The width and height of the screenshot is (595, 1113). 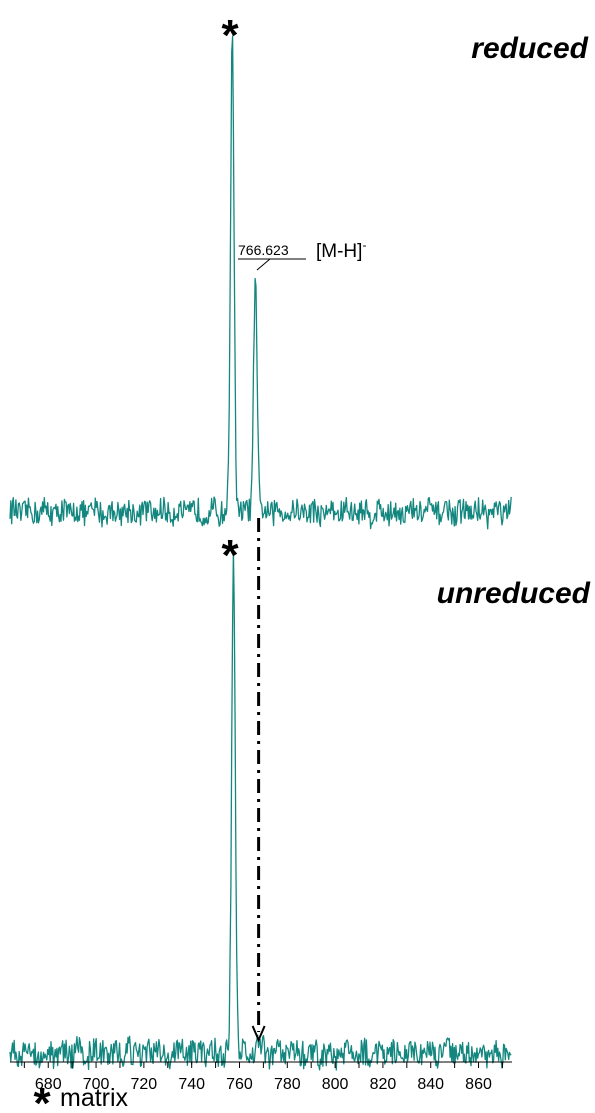 I want to click on x-tick-label-820: 820, so click(x=383, y=1084).